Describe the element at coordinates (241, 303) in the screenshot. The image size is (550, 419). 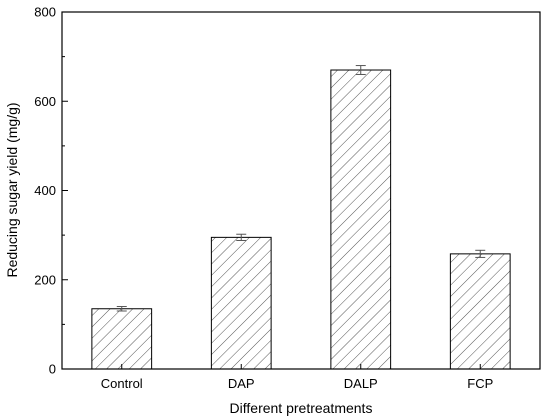
I see `bar-dap` at that location.